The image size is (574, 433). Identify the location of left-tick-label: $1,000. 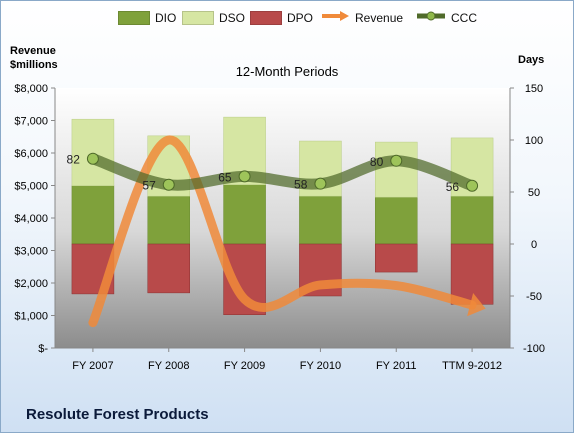
(31, 317).